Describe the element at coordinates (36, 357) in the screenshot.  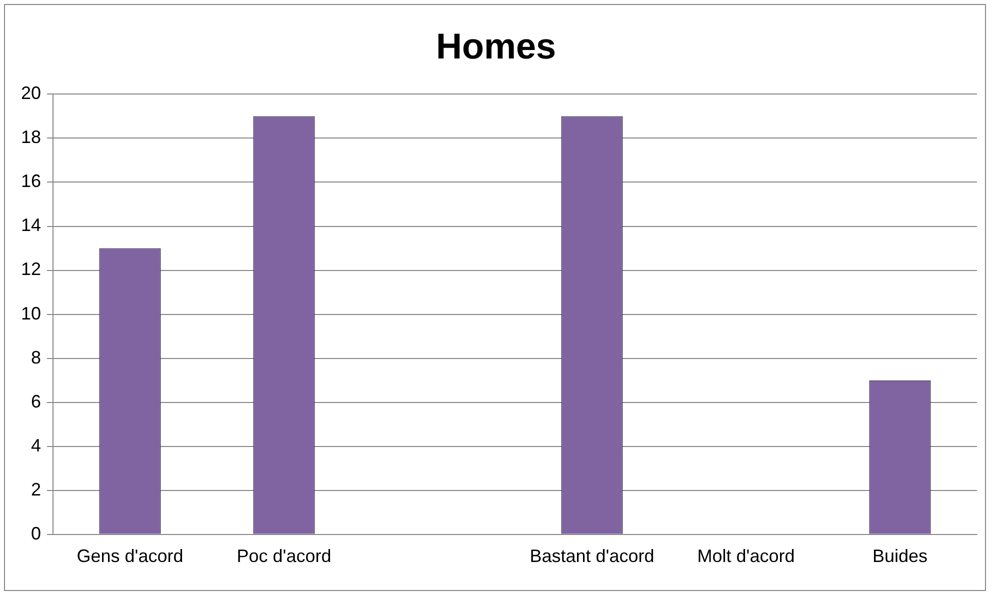
I see `y-tick-label: 8` at that location.